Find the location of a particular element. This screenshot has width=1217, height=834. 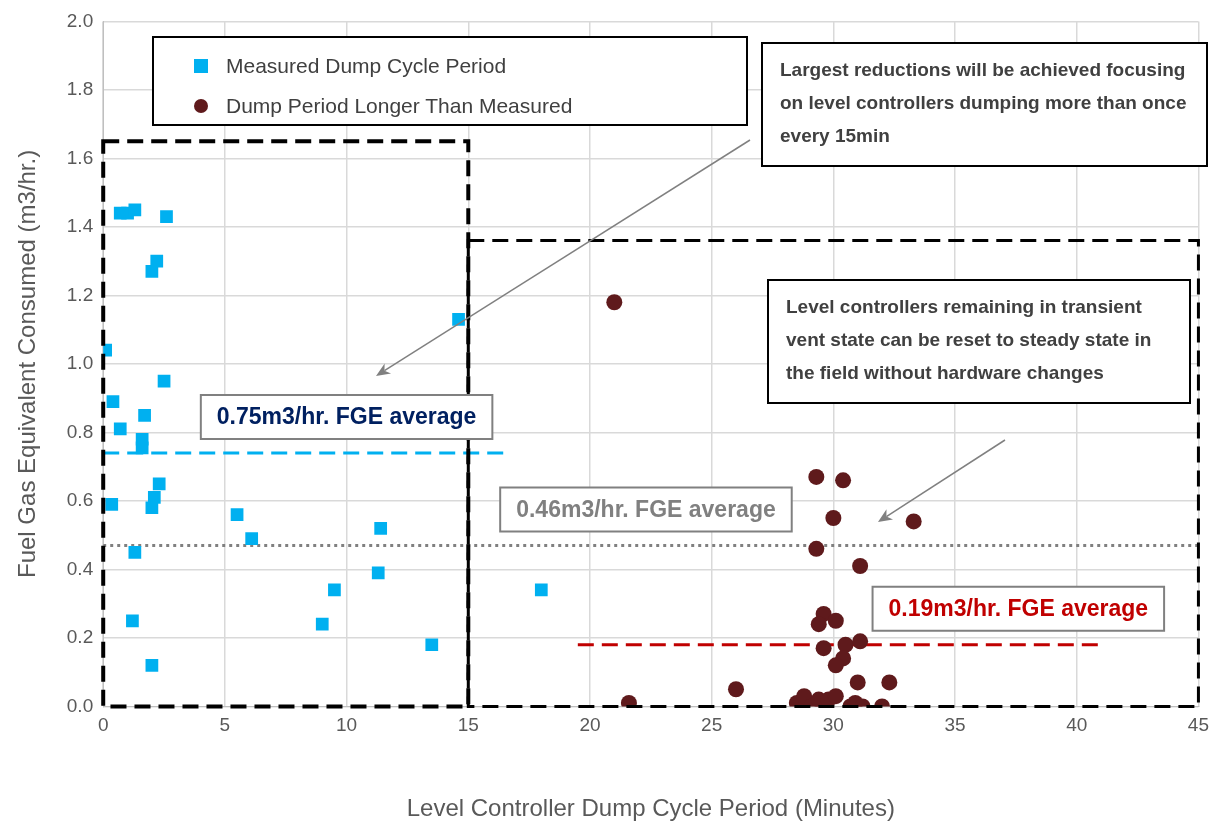

y-tick-label: 0.2 is located at coordinates (80, 637).